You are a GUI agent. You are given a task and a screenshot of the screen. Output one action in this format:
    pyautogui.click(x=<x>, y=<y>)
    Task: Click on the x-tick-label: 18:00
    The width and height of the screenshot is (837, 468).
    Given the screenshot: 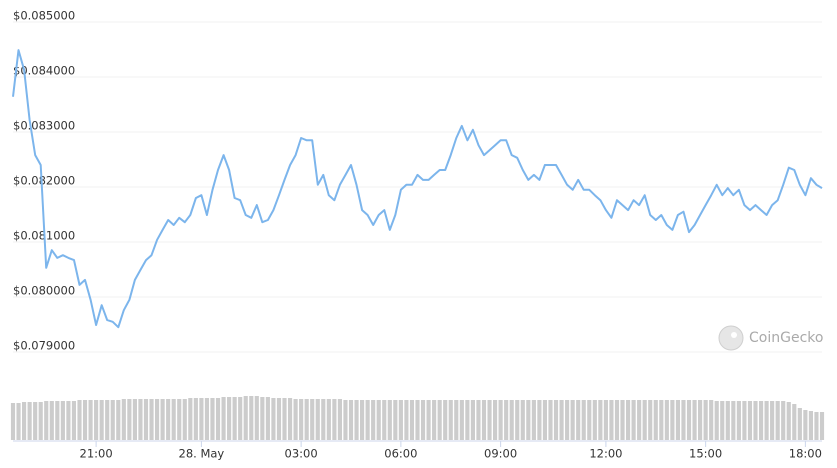 What is the action you would take?
    pyautogui.click(x=805, y=454)
    